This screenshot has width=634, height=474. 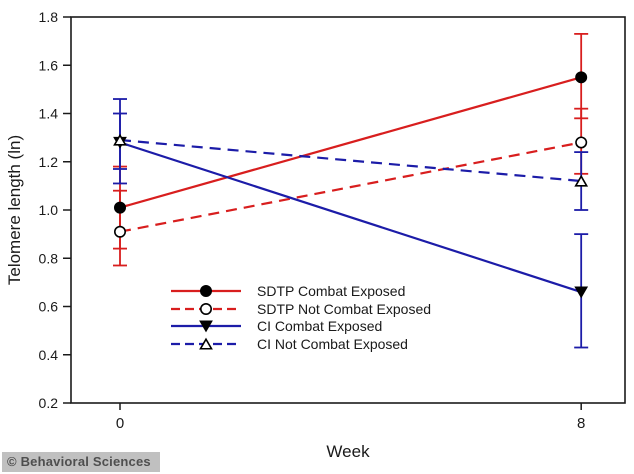 I want to click on y-tick-label: 1.8, so click(x=49, y=17).